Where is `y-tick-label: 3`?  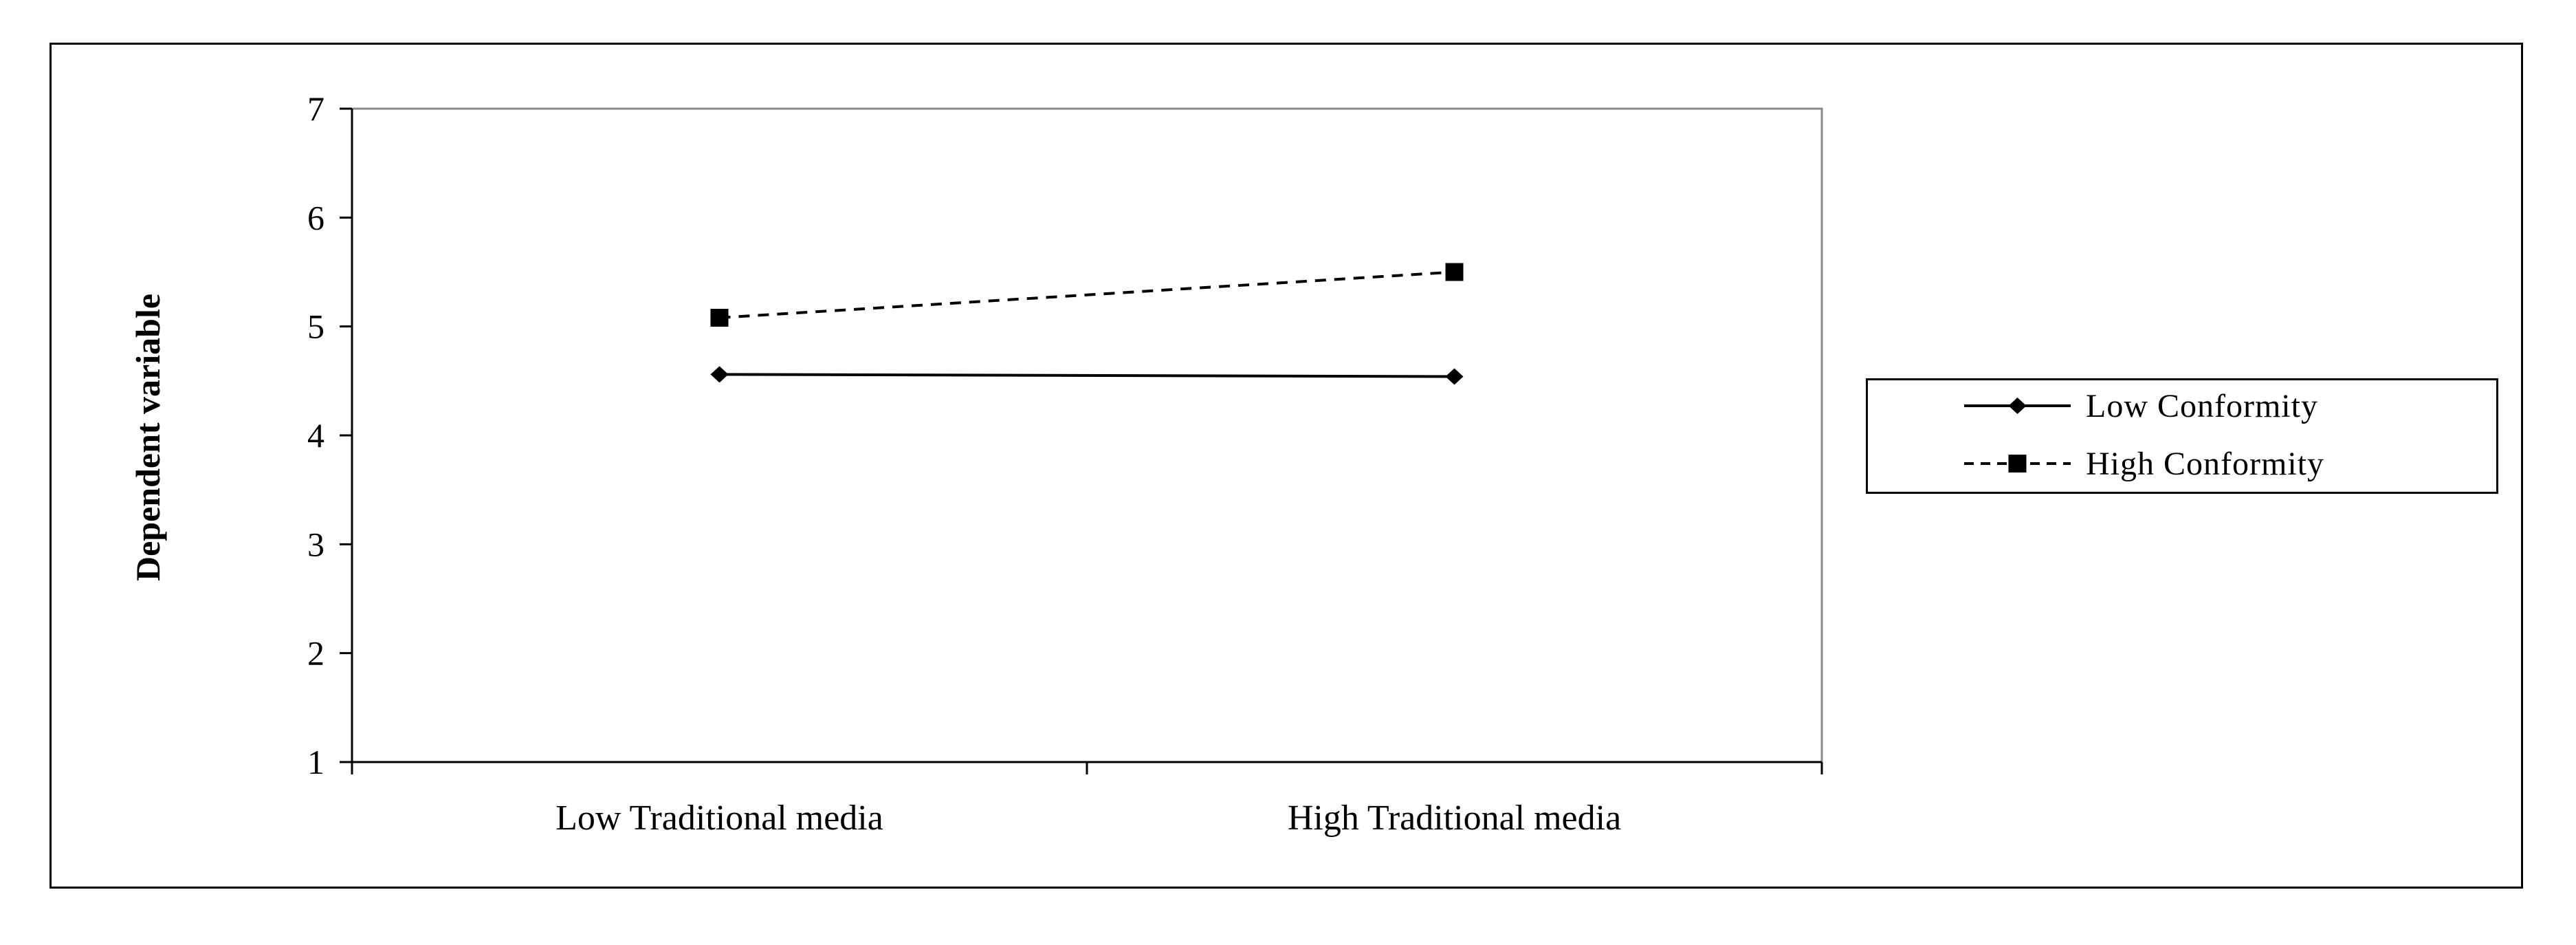
y-tick-label: 3 is located at coordinates (315, 544).